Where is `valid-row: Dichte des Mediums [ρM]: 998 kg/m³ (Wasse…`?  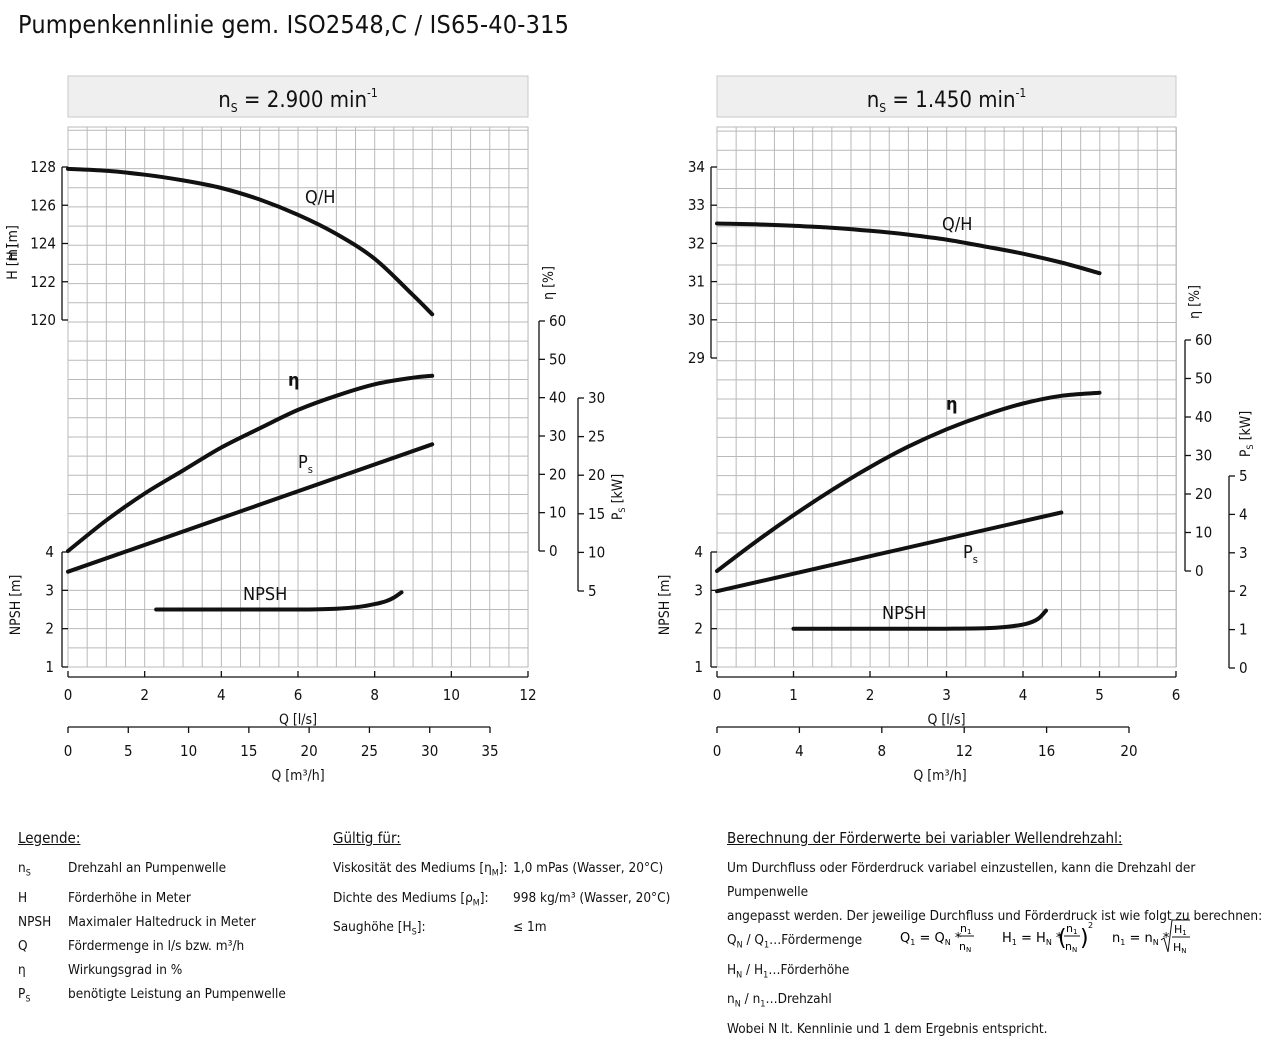
valid-row: Dichte des Mediums [ρM]: 998 kg/m³ (Wasse… is located at coordinates (501, 901).